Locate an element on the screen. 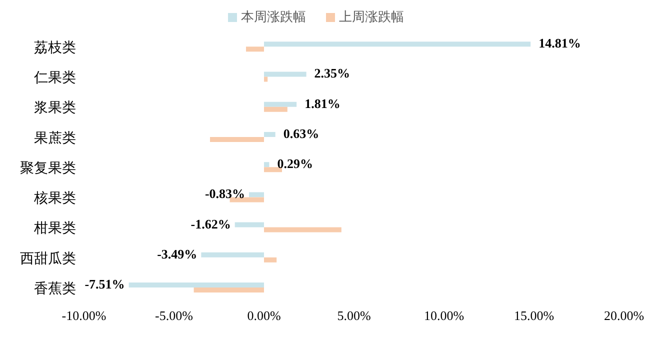  y-tick-label: 聚复果类 is located at coordinates (48, 168).